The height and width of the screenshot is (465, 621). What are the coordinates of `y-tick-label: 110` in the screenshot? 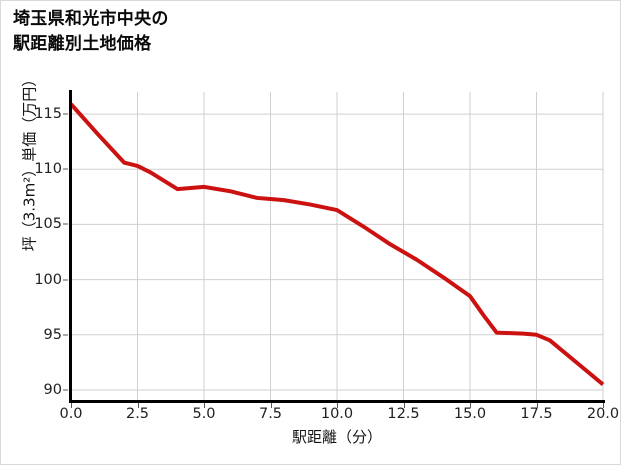 It's located at (48, 169).